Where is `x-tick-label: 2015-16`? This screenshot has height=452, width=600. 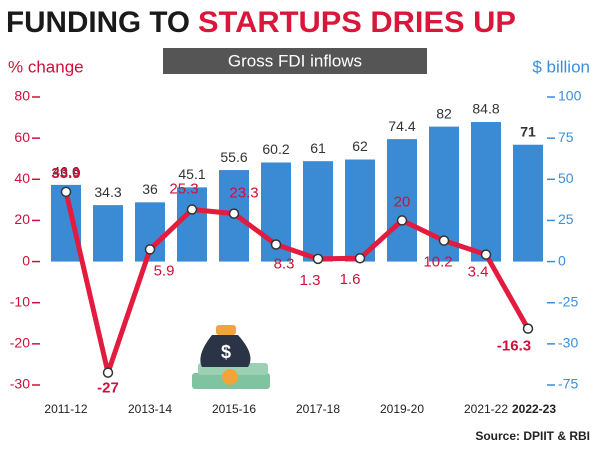
x-tick-label: 2015-16 is located at coordinates (234, 409).